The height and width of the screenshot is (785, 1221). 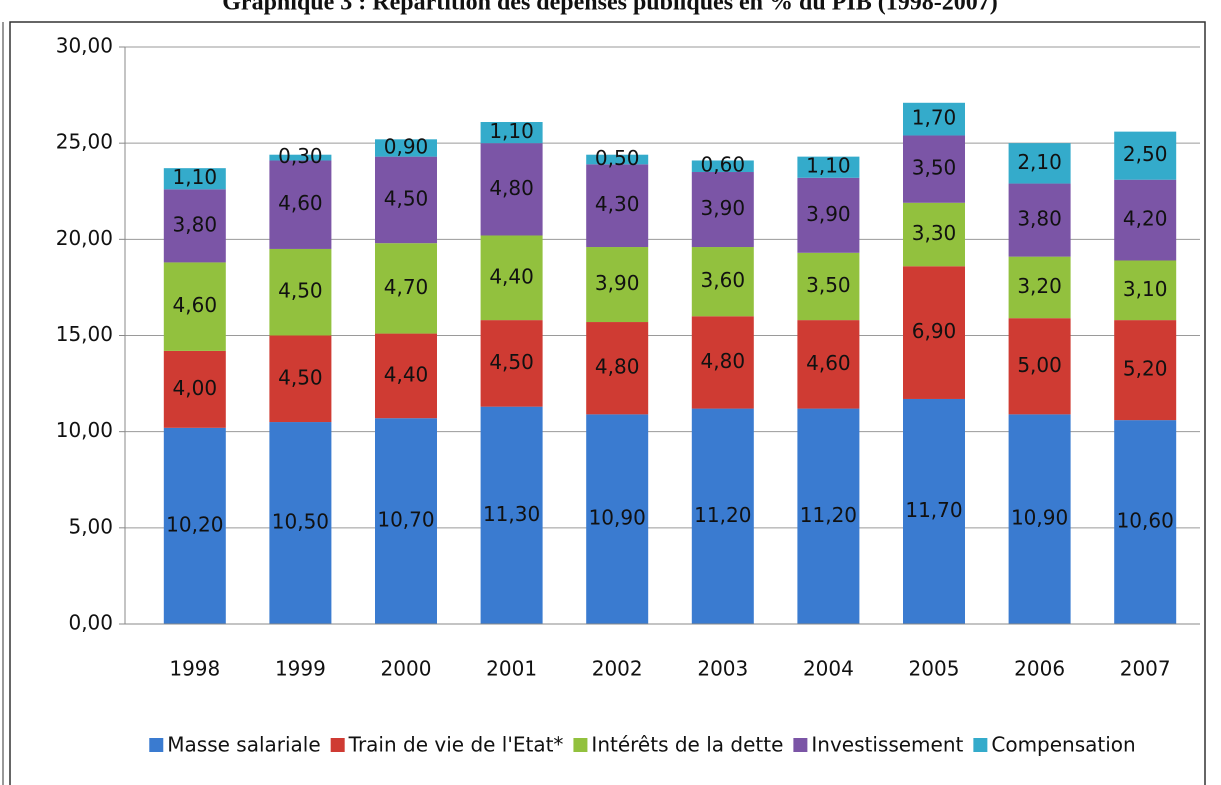 What do you see at coordinates (1145, 289) in the screenshot?
I see `data-label: 3,10` at bounding box center [1145, 289].